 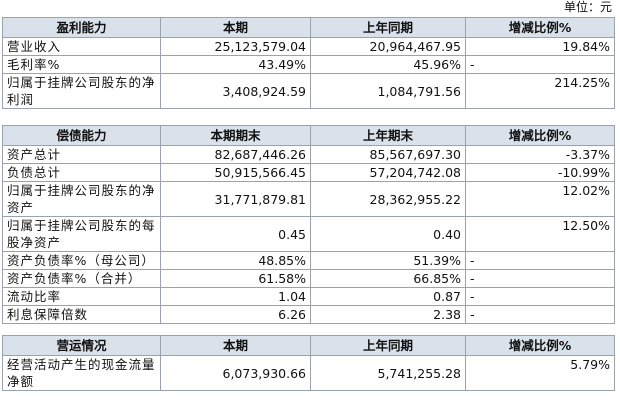 I want to click on cell: 19.84%, so click(x=540, y=46).